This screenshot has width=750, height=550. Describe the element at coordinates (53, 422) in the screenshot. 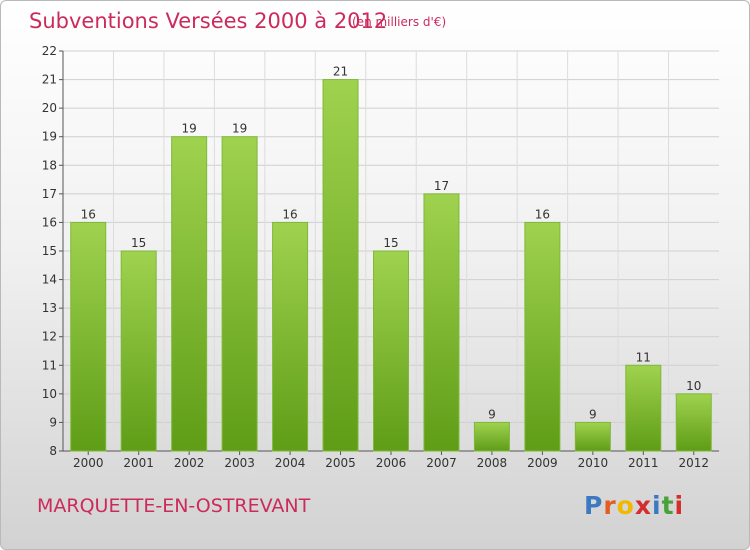

I see `y-tick-label: 9` at that location.